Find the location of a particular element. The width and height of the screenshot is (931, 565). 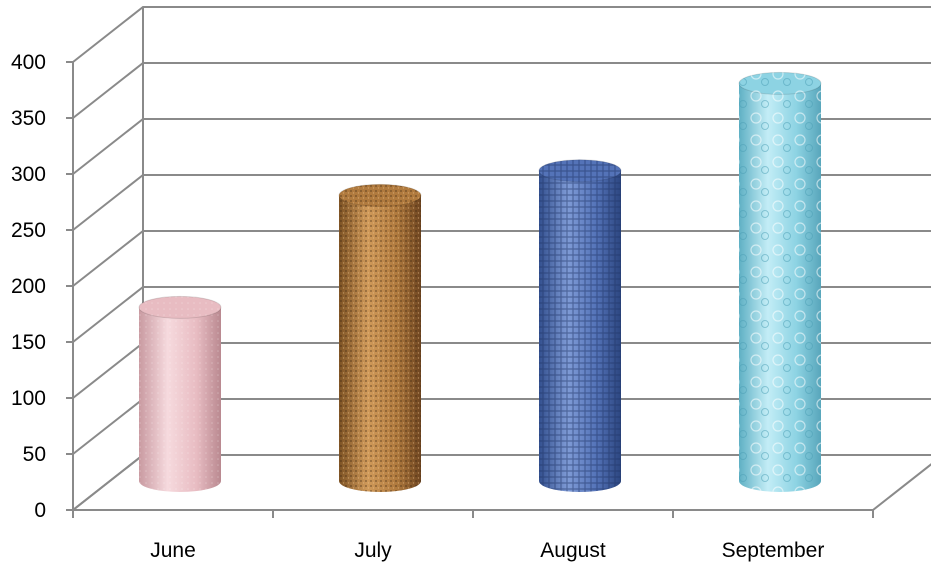

bar-august is located at coordinates (580, 325).